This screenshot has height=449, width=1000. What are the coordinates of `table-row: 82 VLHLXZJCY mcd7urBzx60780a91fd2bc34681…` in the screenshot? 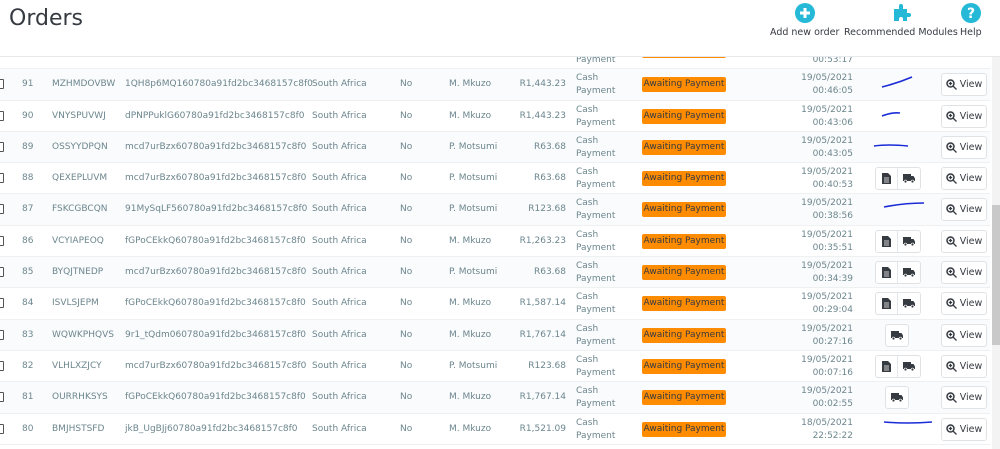 It's located at (495, 367).